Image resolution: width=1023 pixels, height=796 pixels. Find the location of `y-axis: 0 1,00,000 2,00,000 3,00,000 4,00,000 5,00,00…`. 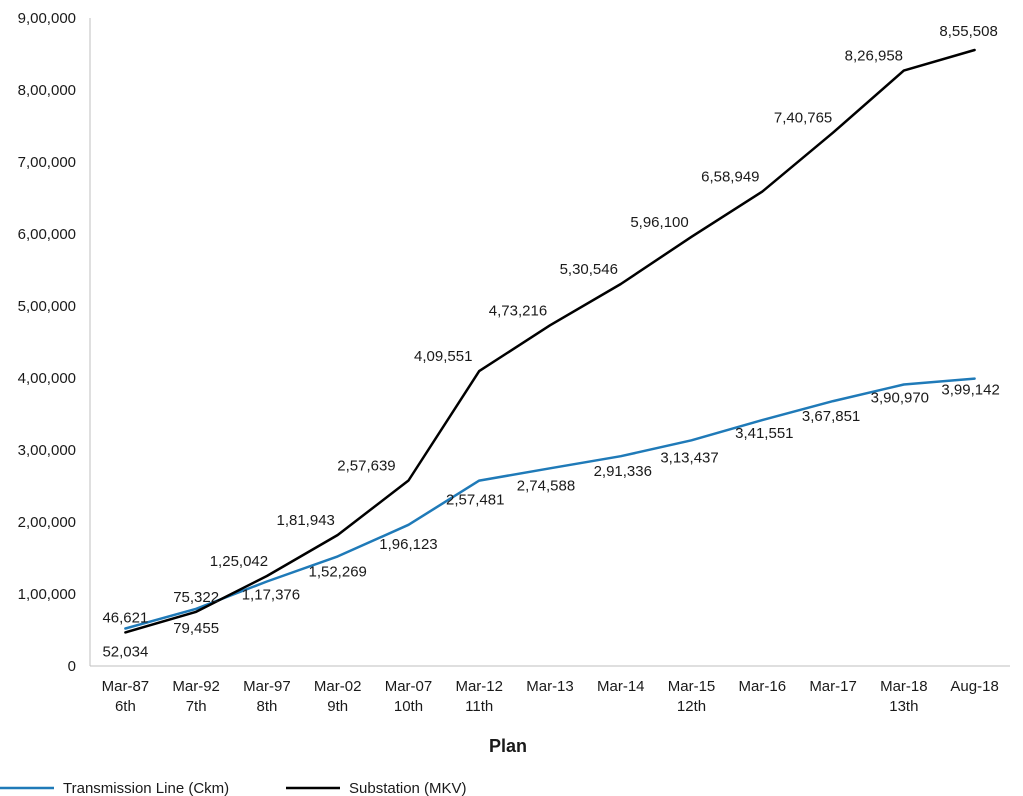

y-axis: 0 1,00,000 2,00,000 3,00,000 4,00,000 5,00,00… is located at coordinates (54, 342).